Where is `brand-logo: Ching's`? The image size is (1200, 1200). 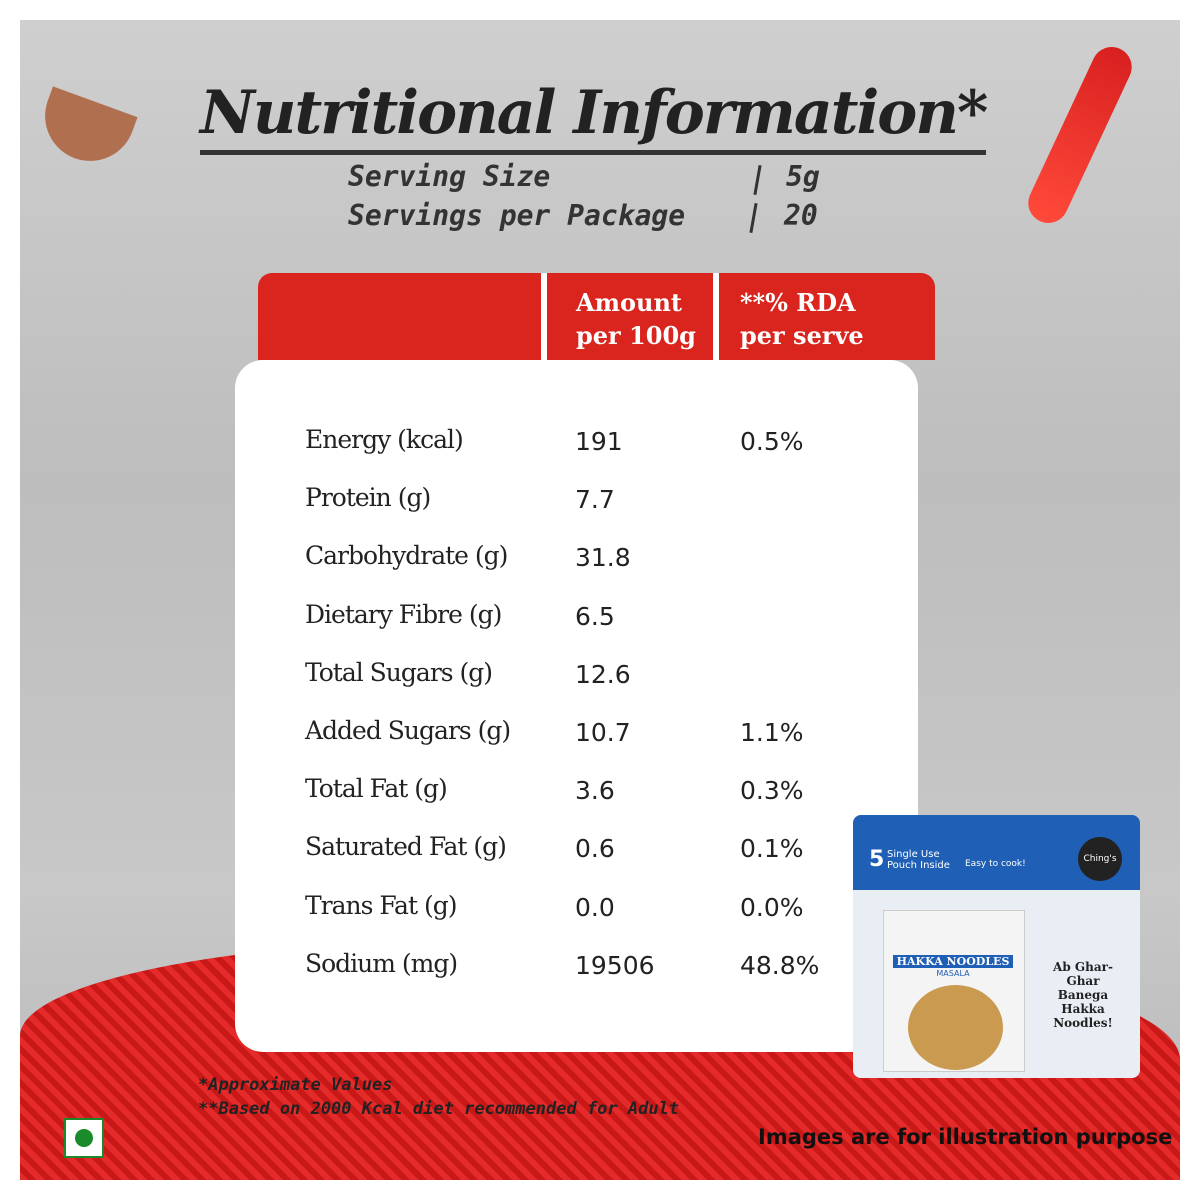
brand-logo: Ching's is located at coordinates (1100, 859).